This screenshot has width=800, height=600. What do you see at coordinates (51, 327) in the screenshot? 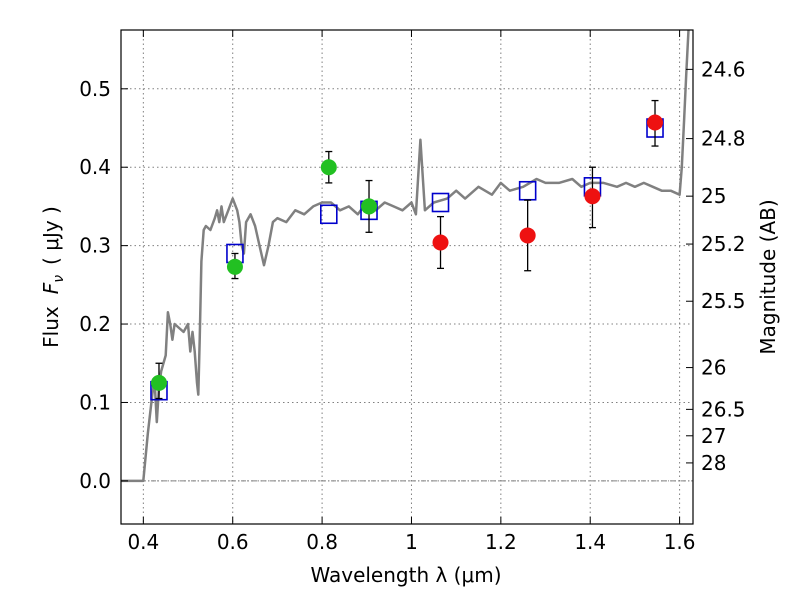
I see `y-axis-label-flux: Flux` at bounding box center [51, 327].